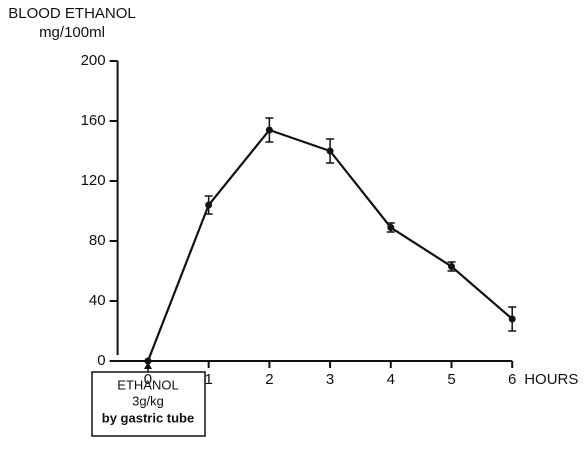  I want to click on y-tick-label: 160, so click(93, 120).